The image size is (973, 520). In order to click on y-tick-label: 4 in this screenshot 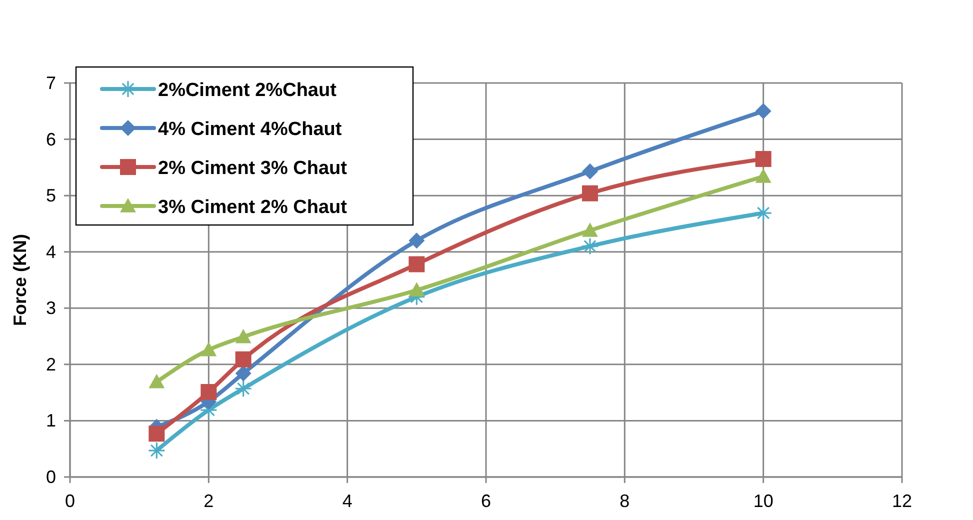, I will do `click(51, 252)`.